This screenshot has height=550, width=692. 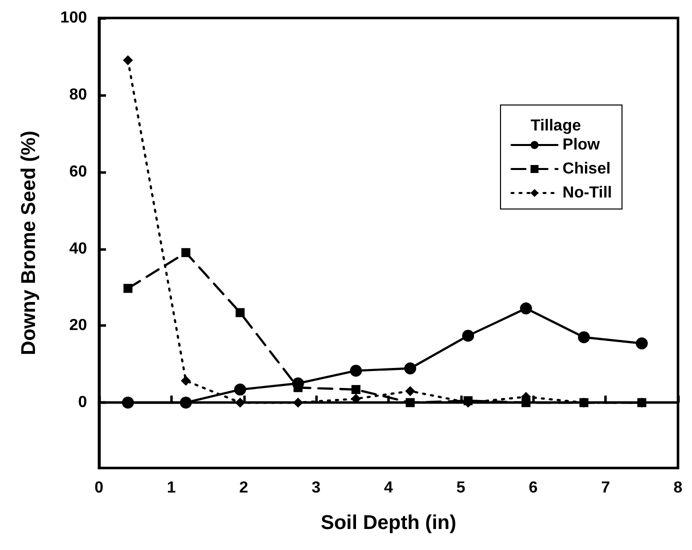 What do you see at coordinates (461, 488) in the screenshot?
I see `x-tick-label: 5` at bounding box center [461, 488].